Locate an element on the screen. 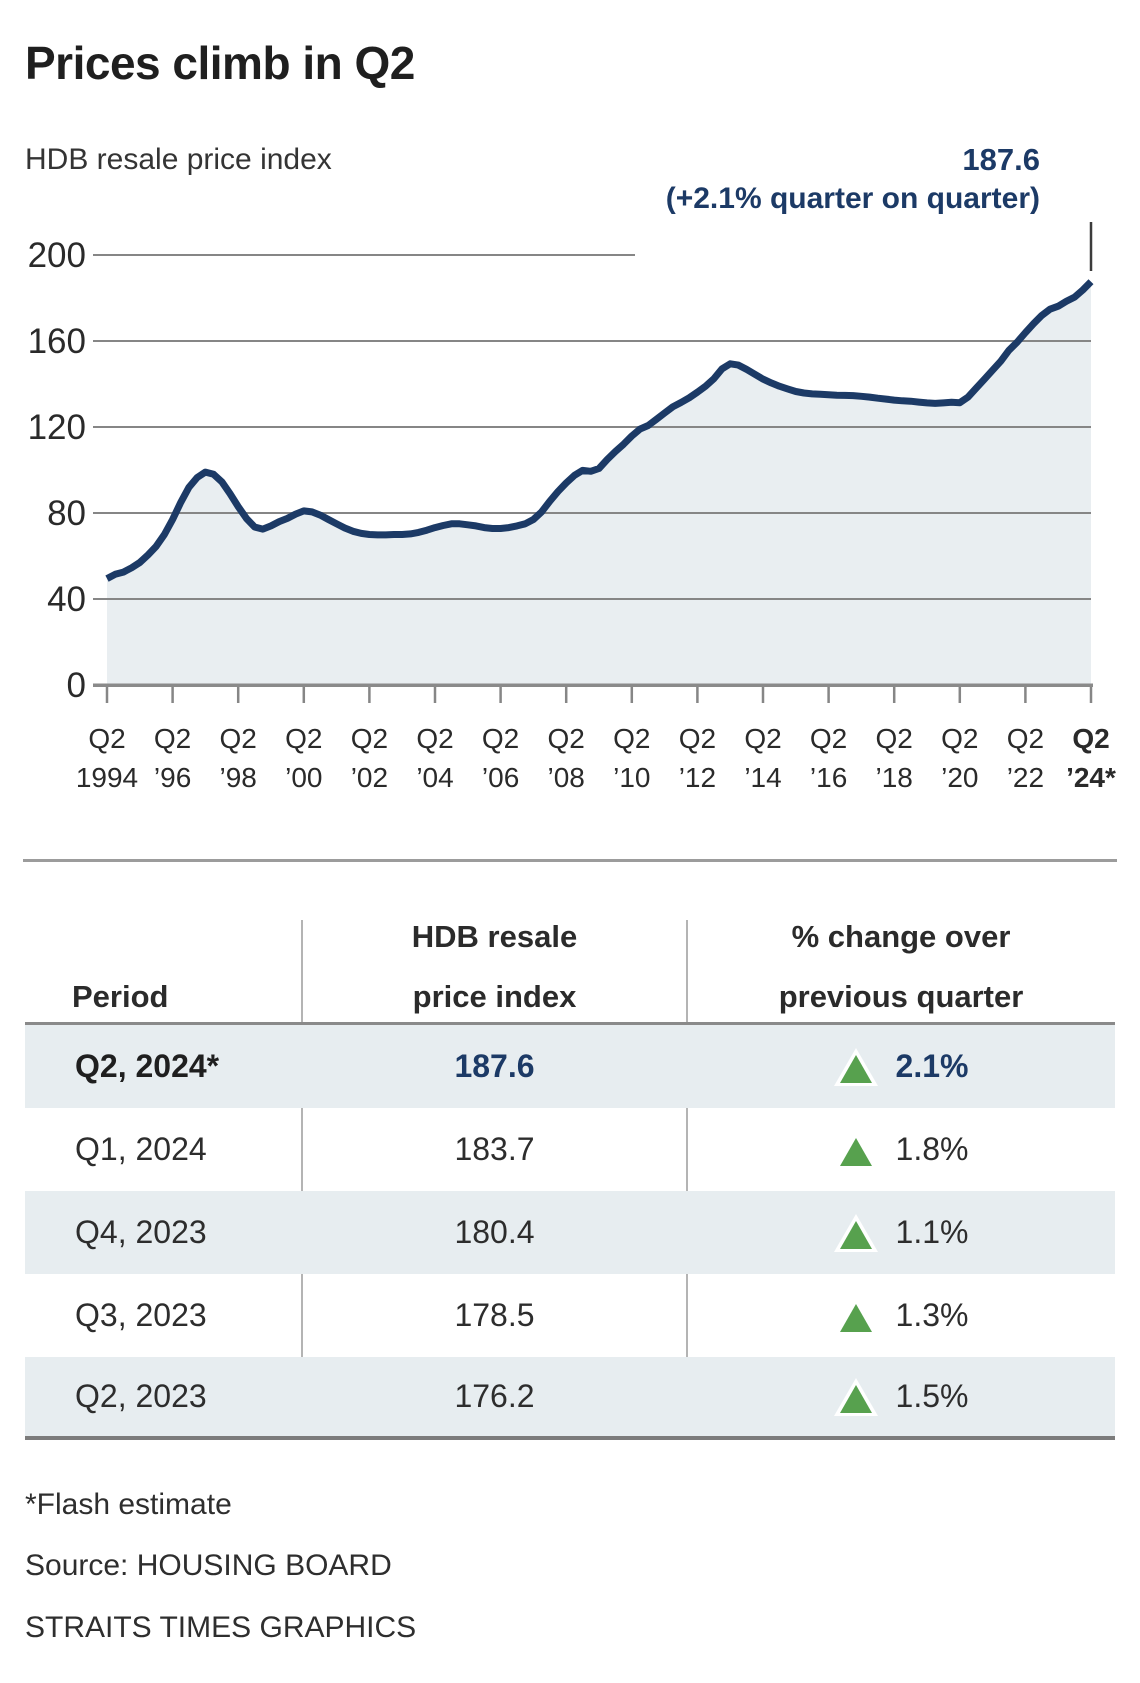 This screenshot has height=1683, width=1140. latest-value: 187.6 is located at coordinates (1001, 159).